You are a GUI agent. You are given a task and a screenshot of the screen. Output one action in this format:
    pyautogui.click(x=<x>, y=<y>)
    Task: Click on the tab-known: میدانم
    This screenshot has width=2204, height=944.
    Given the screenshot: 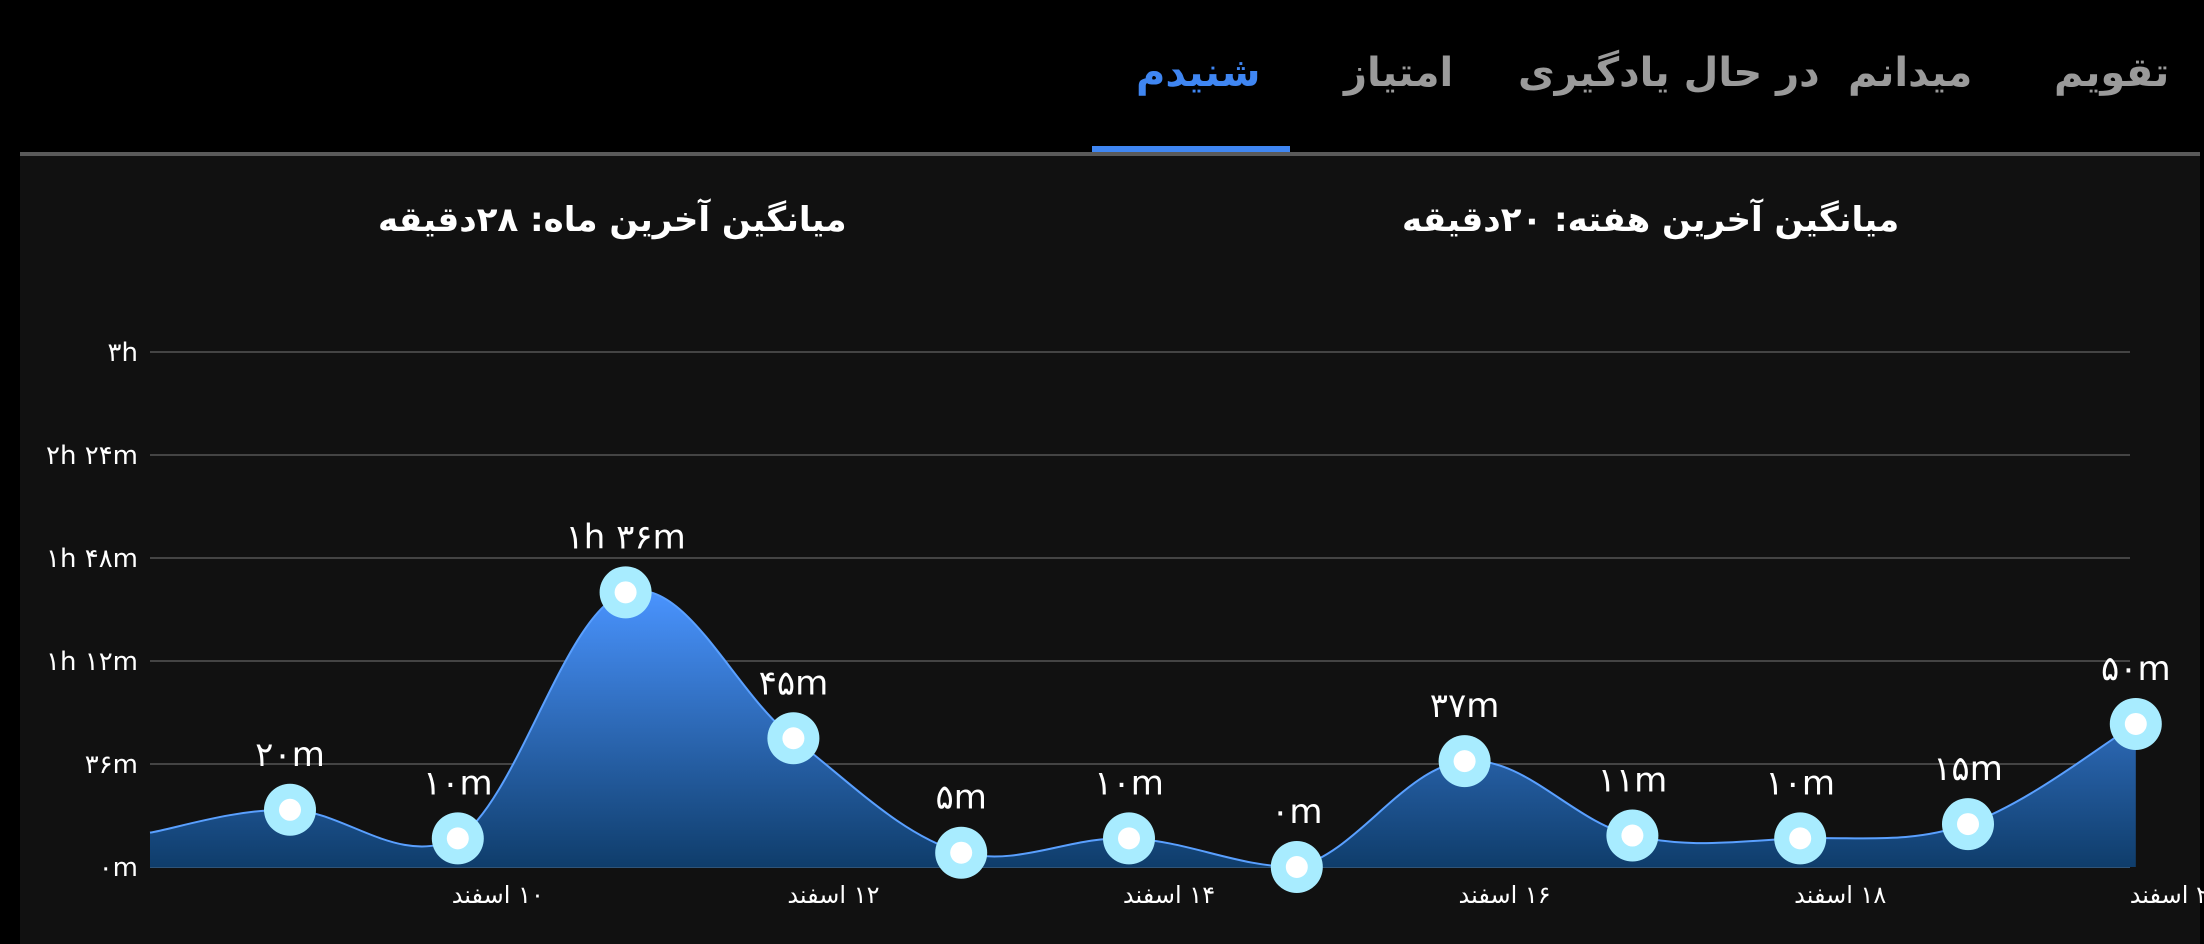 What is the action you would take?
    pyautogui.click(x=1910, y=73)
    